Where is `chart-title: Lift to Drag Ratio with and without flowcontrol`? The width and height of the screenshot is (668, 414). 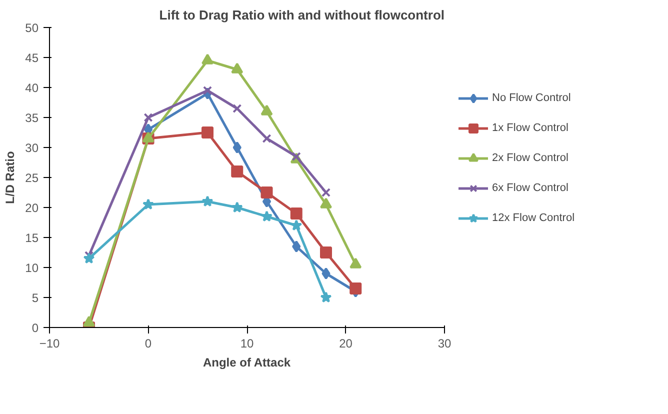
chart-title: Lift to Drag Ratio with and without flowcontrol is located at coordinates (302, 15).